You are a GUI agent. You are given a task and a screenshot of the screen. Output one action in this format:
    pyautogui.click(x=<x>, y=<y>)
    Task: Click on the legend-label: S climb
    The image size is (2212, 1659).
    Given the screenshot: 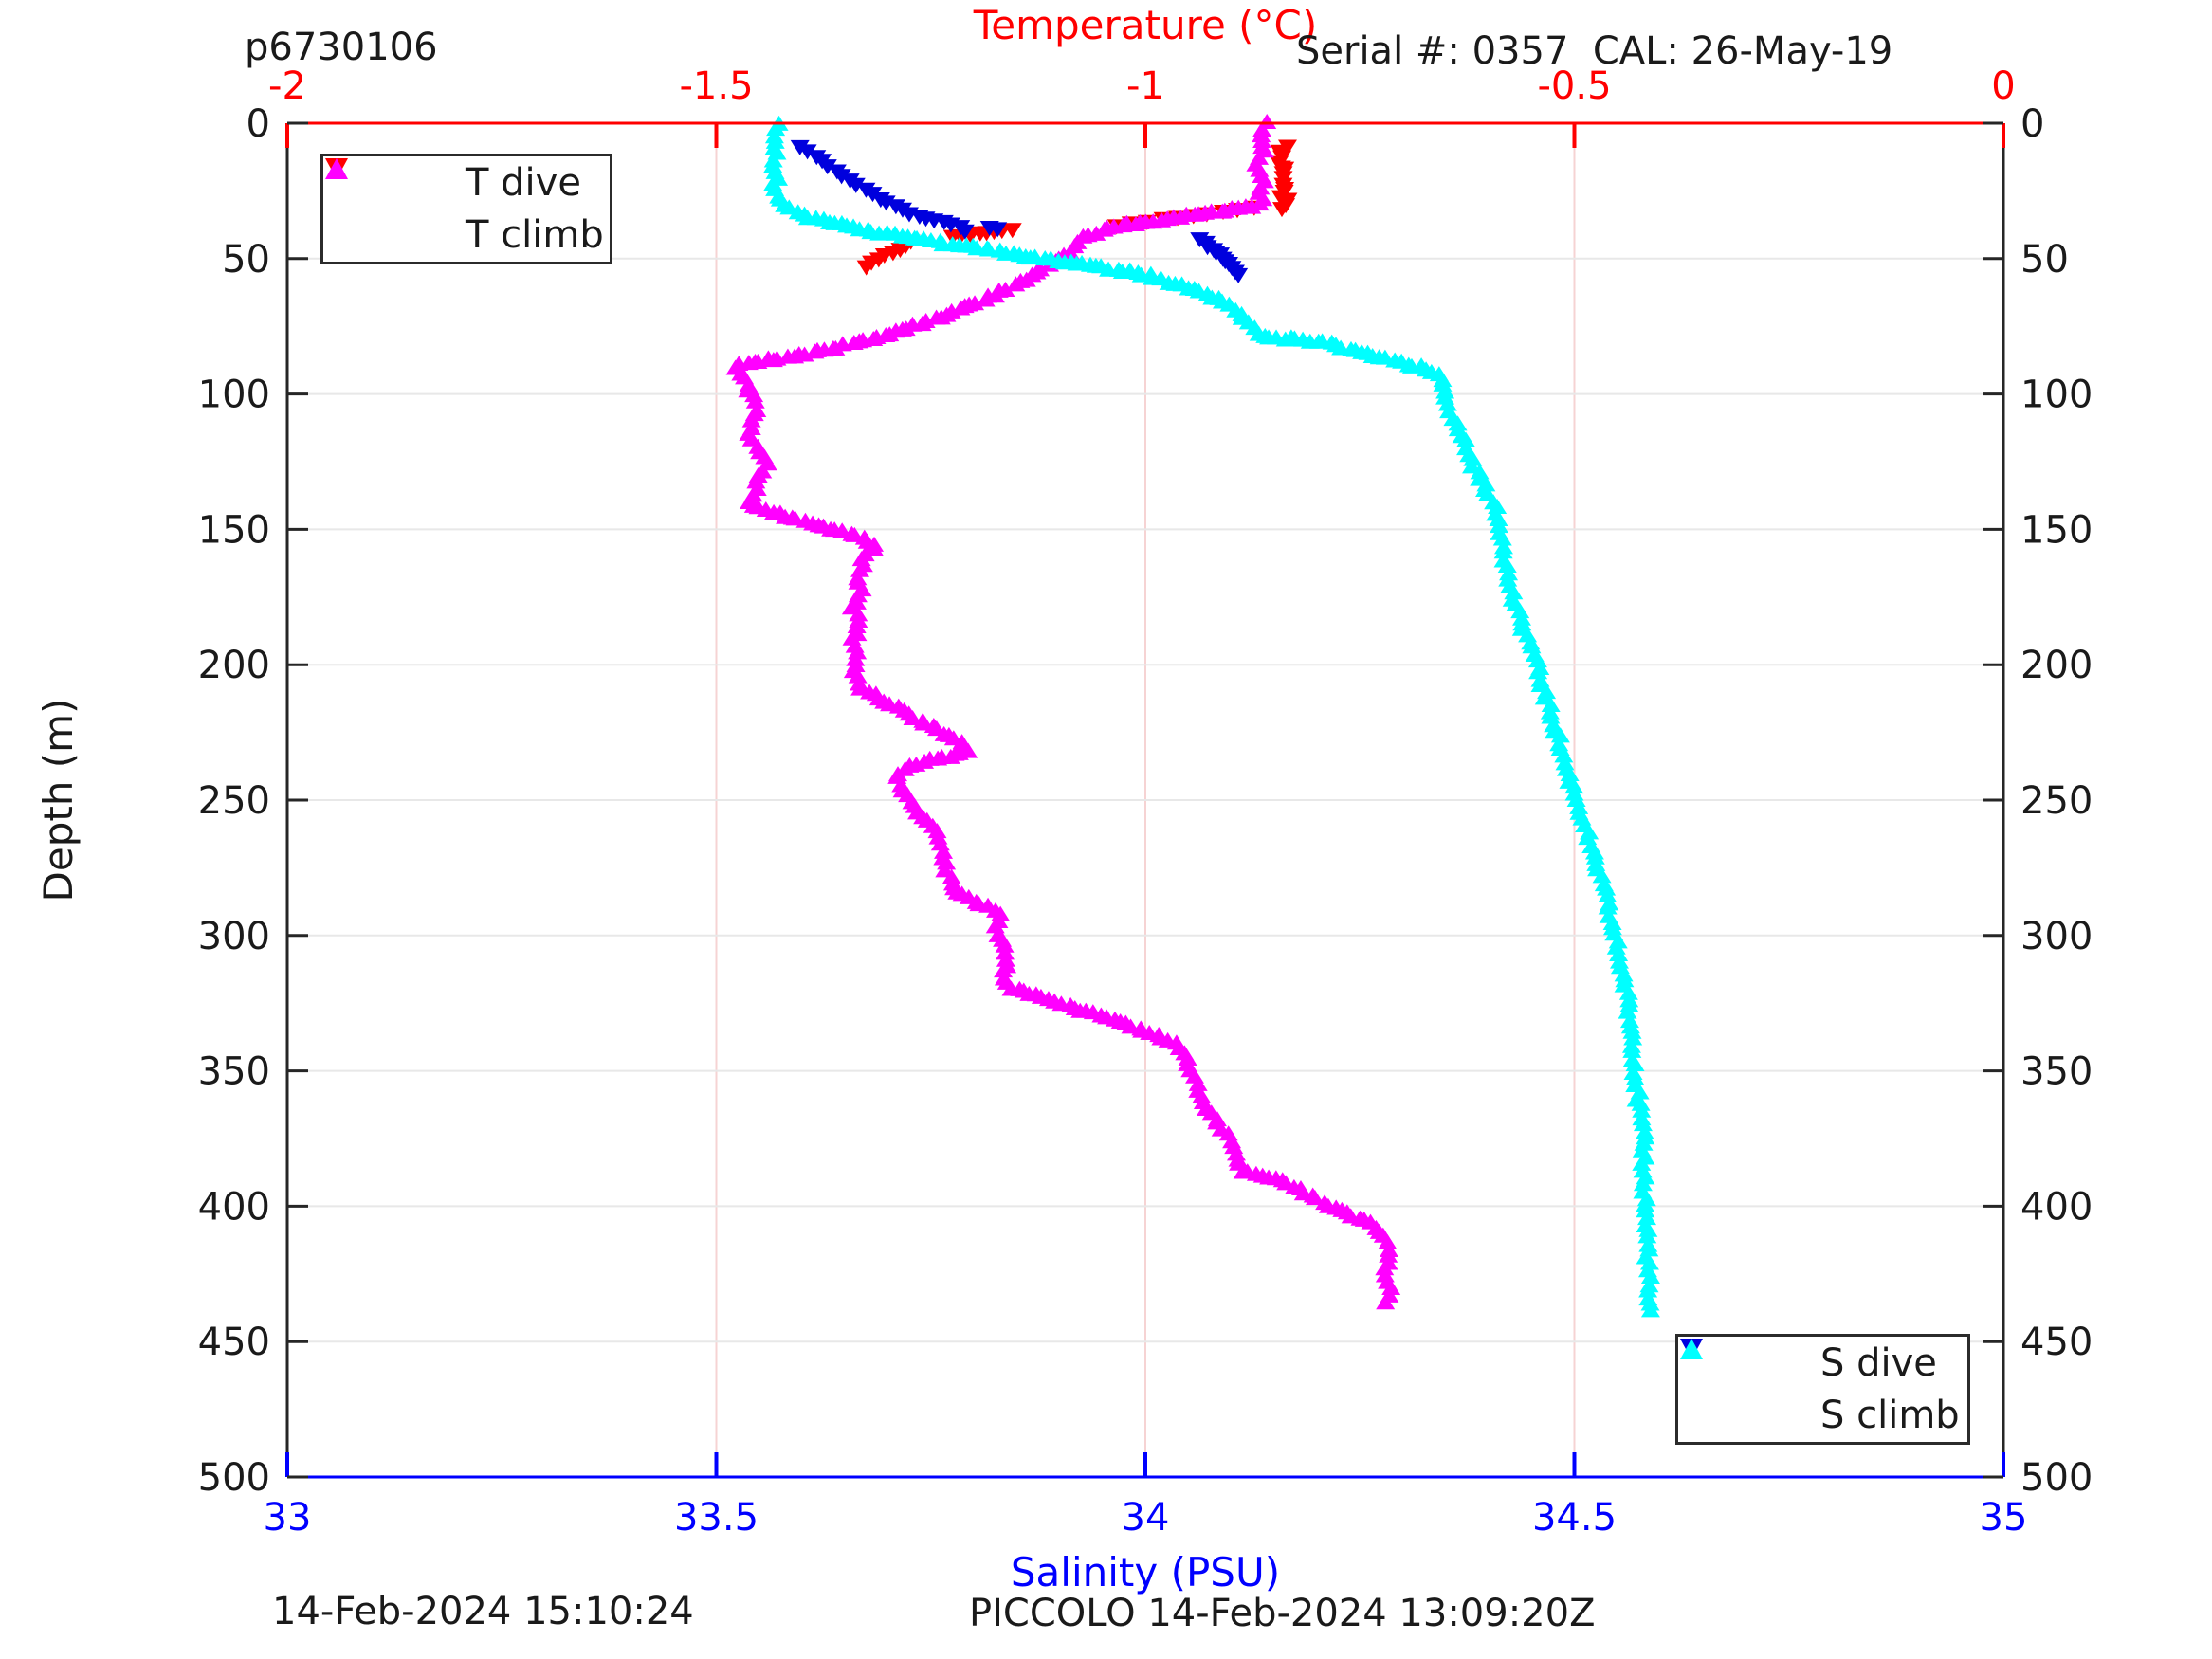 What is the action you would take?
    pyautogui.click(x=1890, y=1416)
    